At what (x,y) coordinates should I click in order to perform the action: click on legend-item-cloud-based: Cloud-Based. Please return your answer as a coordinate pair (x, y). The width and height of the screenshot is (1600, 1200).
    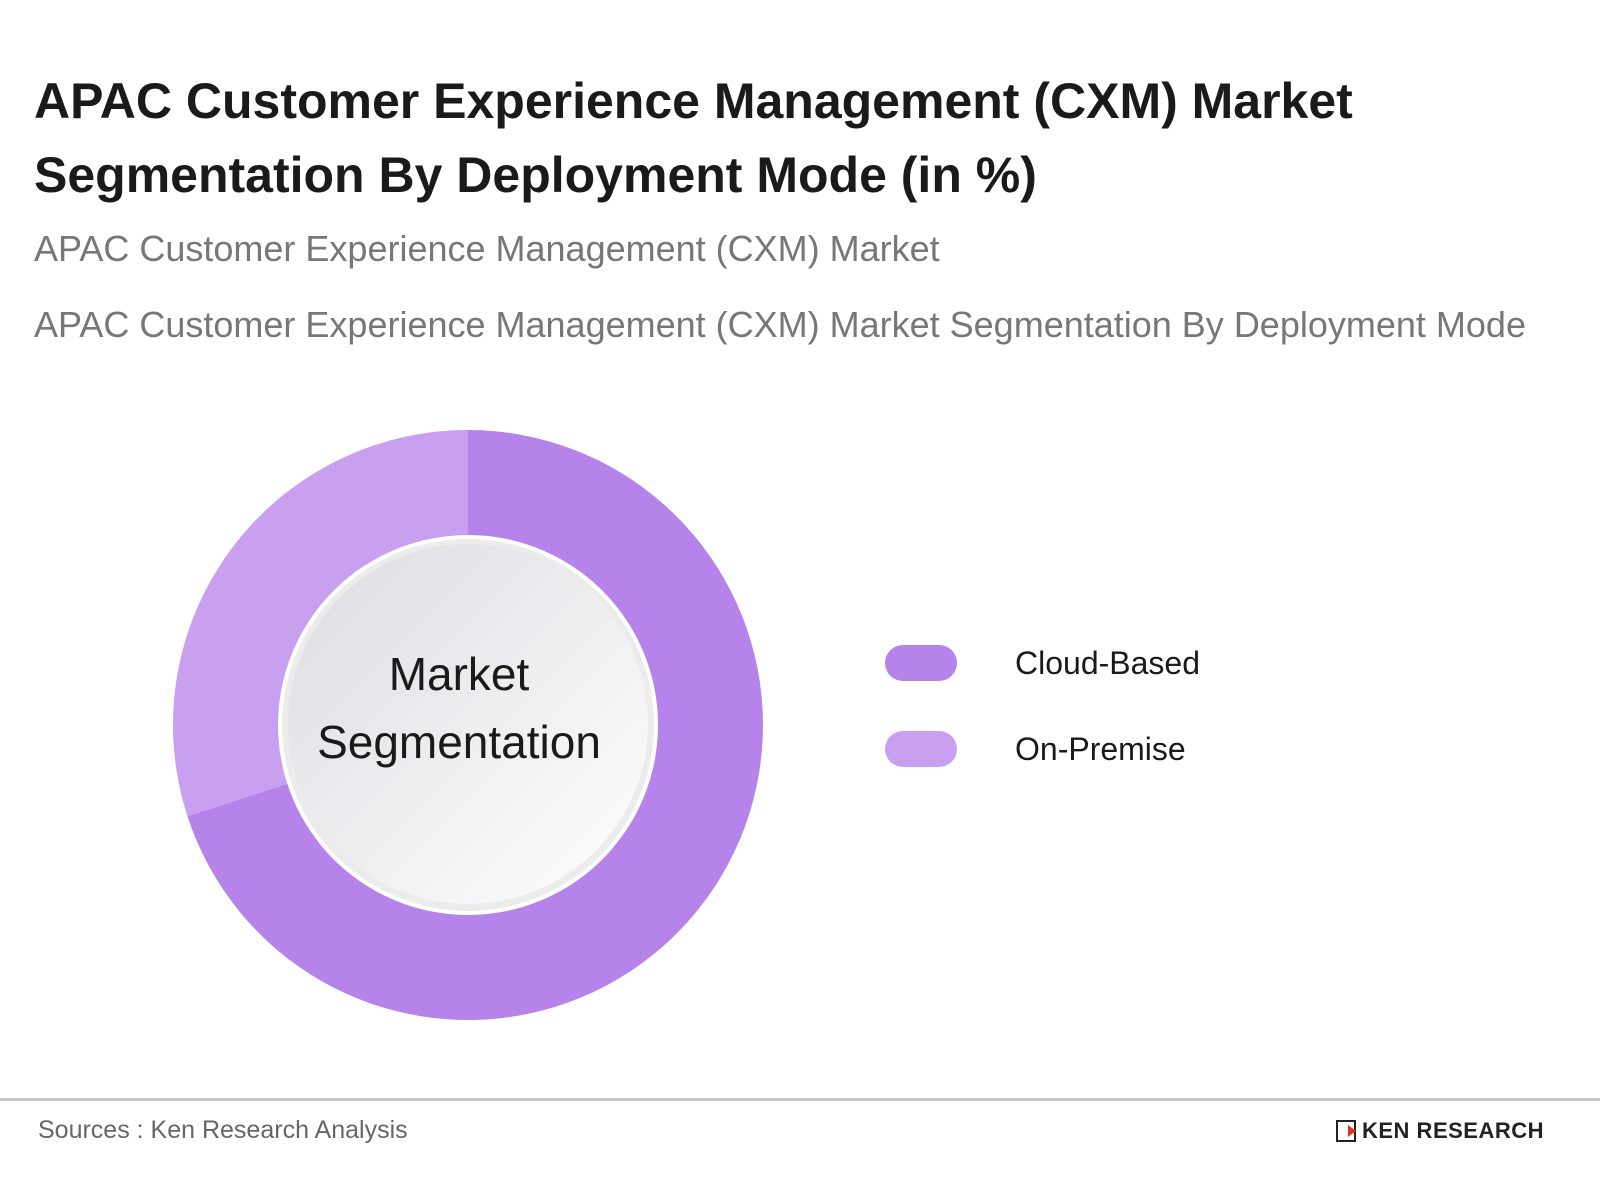
    Looking at the image, I should click on (1042, 663).